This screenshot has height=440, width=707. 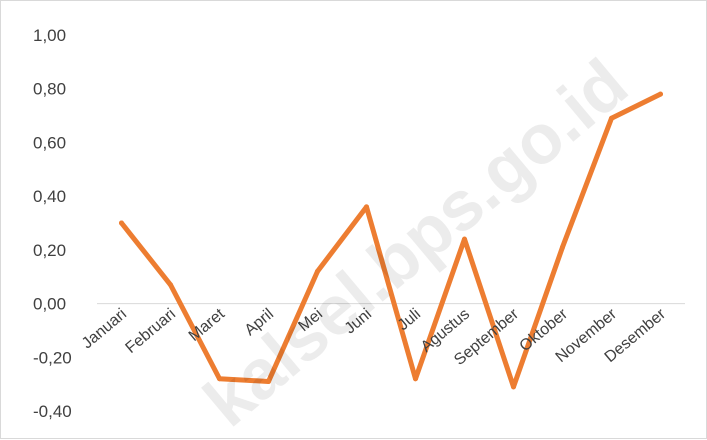 What do you see at coordinates (49, 304) in the screenshot?
I see `y-tick-label: 0,00` at bounding box center [49, 304].